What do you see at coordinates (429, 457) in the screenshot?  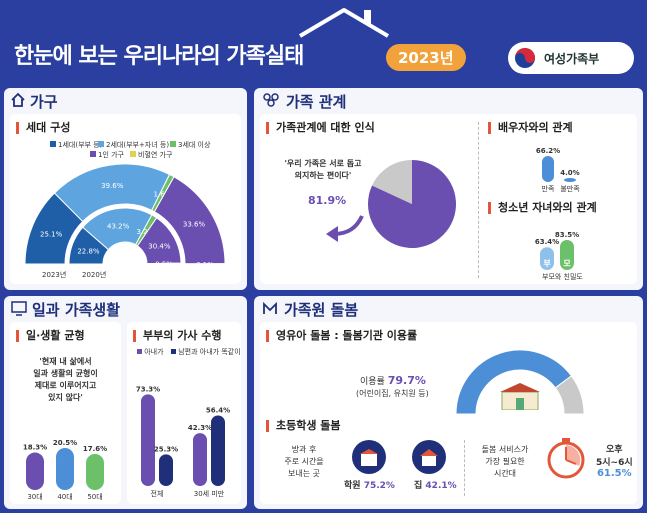 I see `home-building-icon` at bounding box center [429, 457].